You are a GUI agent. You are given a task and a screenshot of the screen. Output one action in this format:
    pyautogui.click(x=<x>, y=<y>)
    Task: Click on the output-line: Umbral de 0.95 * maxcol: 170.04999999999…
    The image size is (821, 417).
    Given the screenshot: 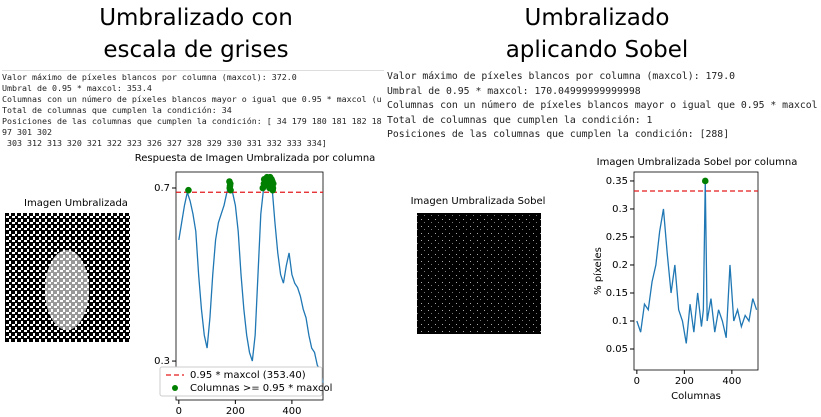 What is the action you would take?
    pyautogui.click(x=514, y=91)
    